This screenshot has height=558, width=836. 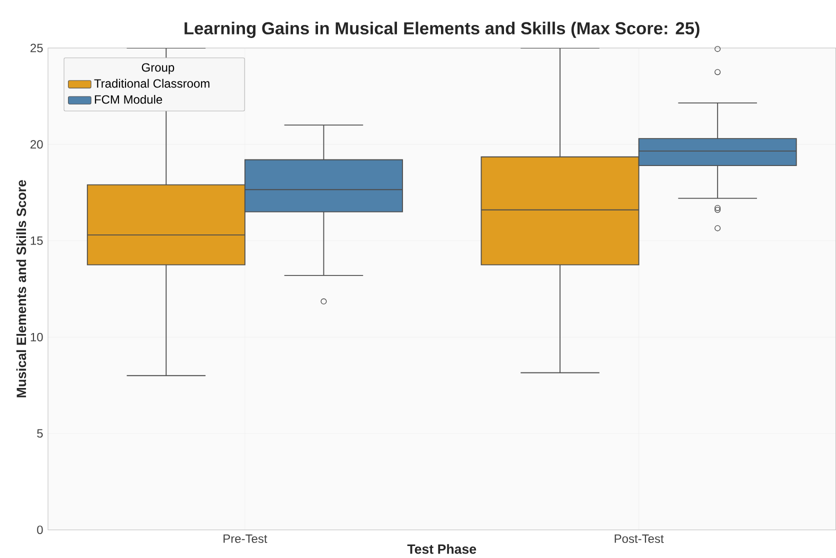 What do you see at coordinates (152, 83) in the screenshot?
I see `legend-label: Traditional Classroom` at bounding box center [152, 83].